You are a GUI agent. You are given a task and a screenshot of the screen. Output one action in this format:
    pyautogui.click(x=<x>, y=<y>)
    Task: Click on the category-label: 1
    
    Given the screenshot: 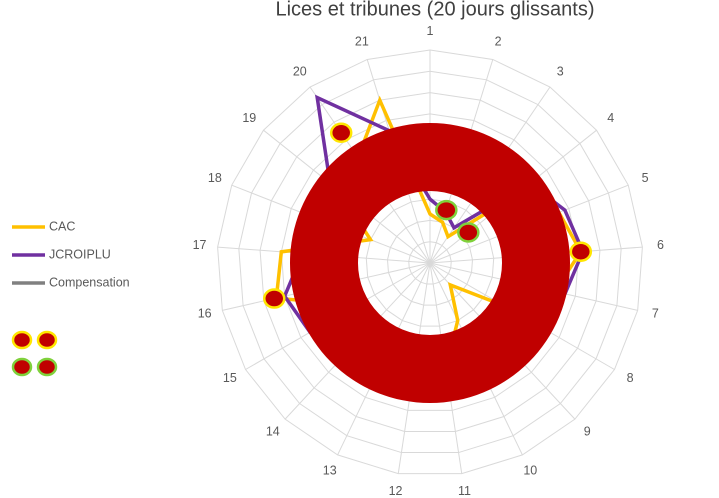 What is the action you would take?
    pyautogui.click(x=430, y=31)
    